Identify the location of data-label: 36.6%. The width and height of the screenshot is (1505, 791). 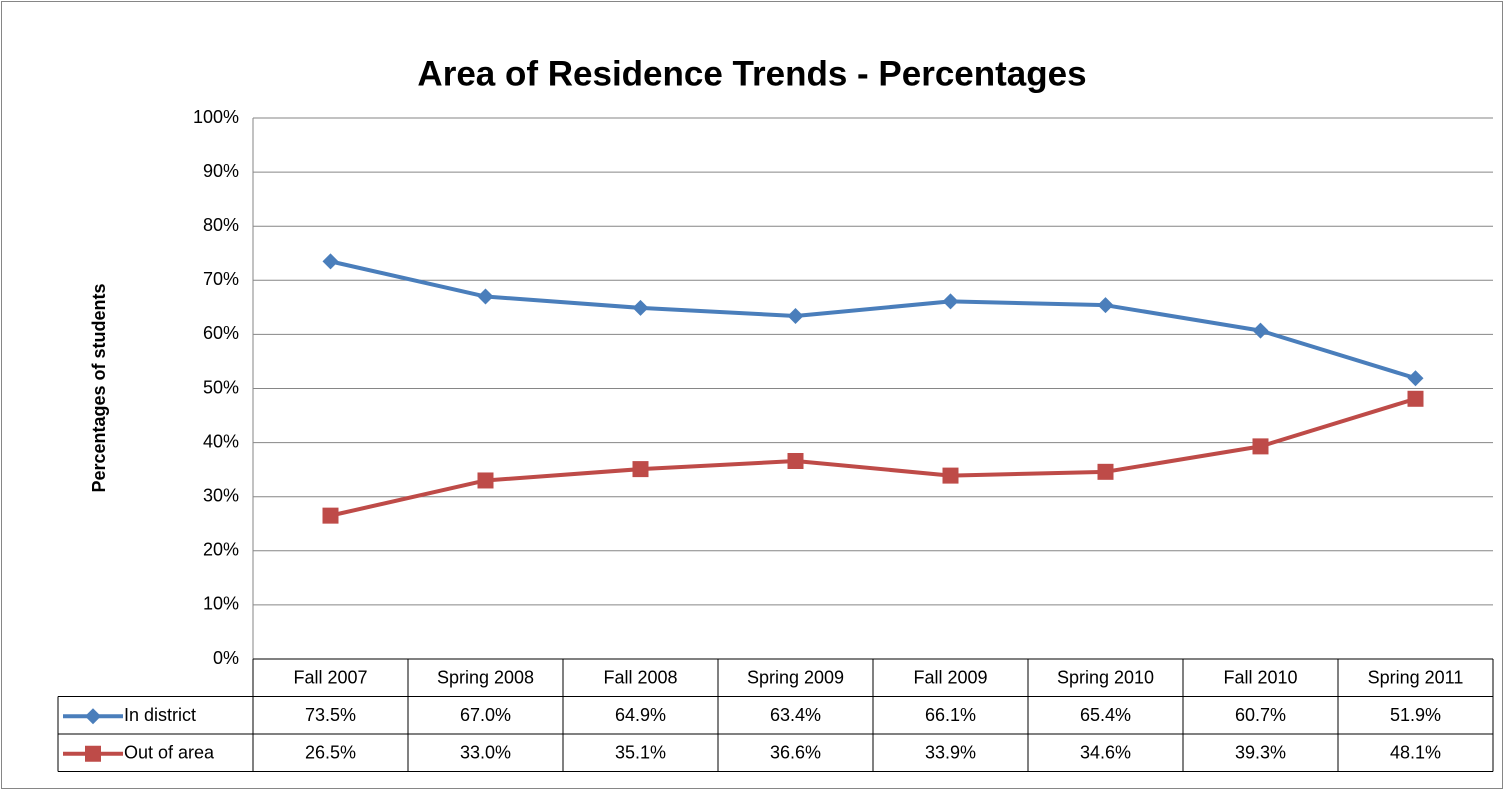
(795, 753).